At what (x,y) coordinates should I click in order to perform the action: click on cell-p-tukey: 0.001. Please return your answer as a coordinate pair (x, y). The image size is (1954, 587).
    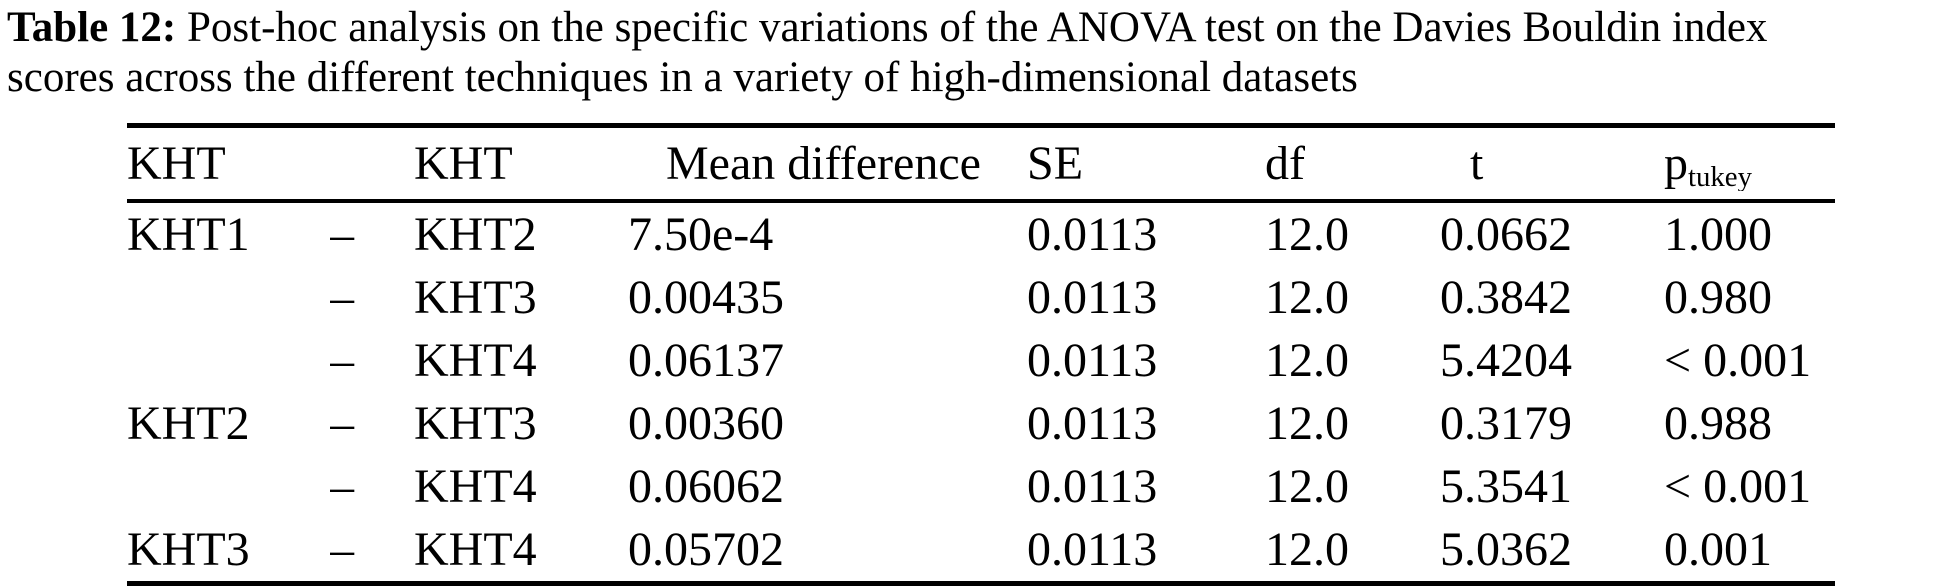
    Looking at the image, I should click on (1718, 549).